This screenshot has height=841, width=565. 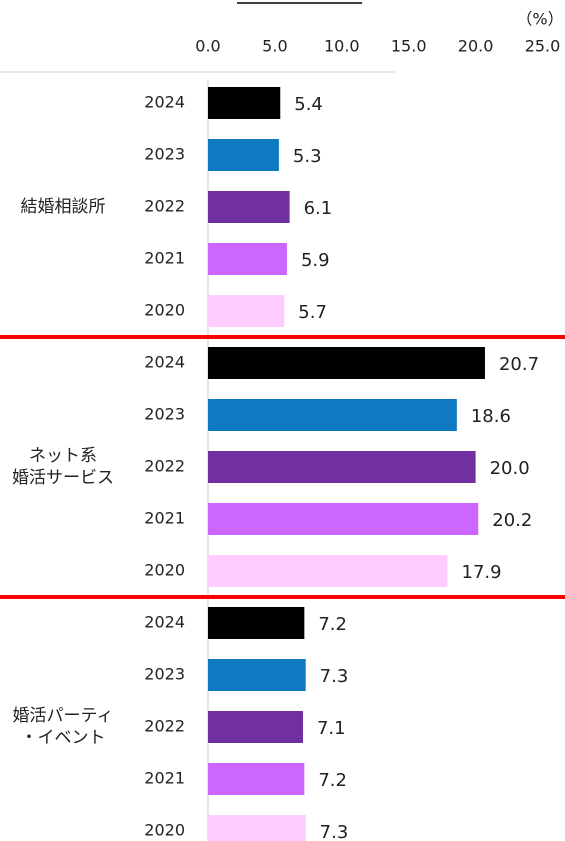 I want to click on x-tick-label: 5.0, so click(x=274, y=46).